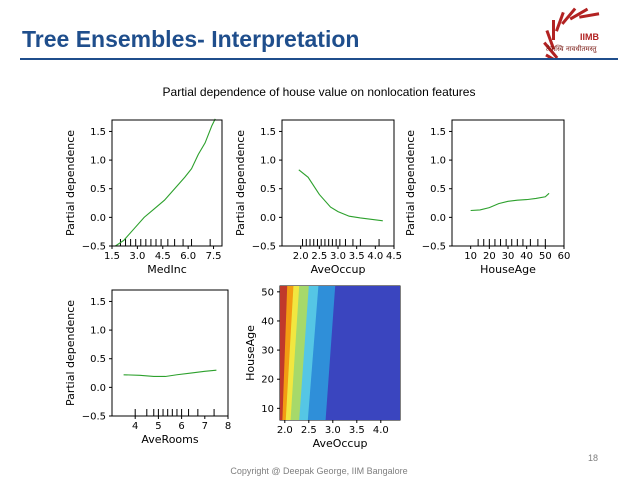  Describe the element at coordinates (319, 471) in the screenshot. I see `footer-copyright: Copyright @ Deepak George, IIM Bangalore` at that location.